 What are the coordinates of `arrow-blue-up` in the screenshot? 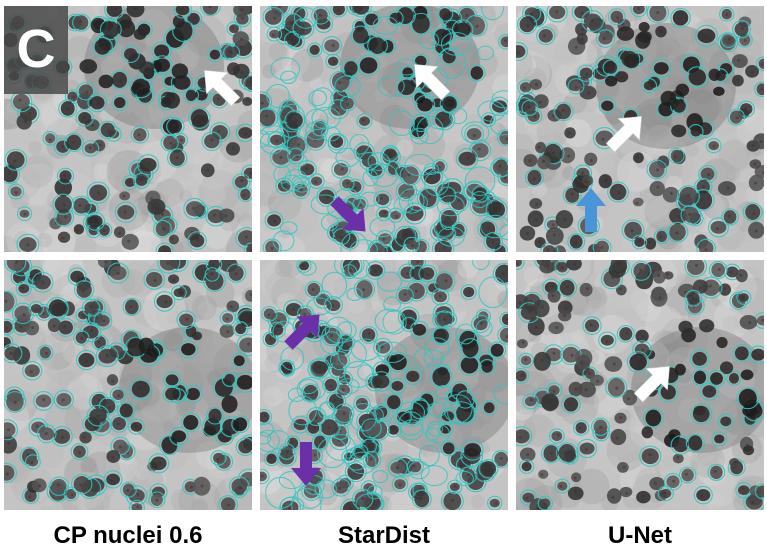 It's located at (591, 210).